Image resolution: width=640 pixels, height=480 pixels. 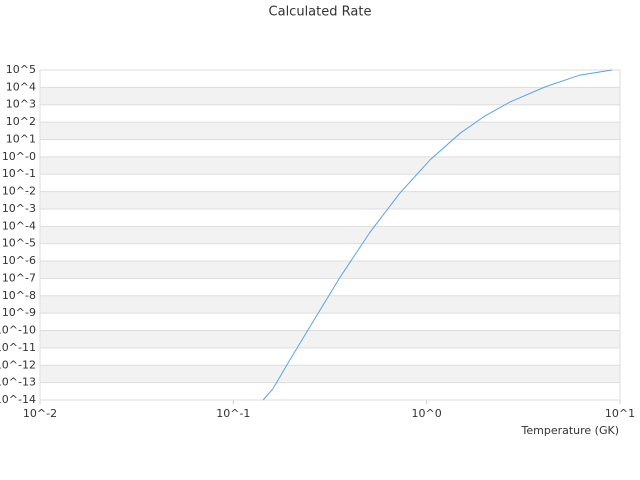 What do you see at coordinates (19, 295) in the screenshot?
I see `y-tick-label: 10^-8` at bounding box center [19, 295].